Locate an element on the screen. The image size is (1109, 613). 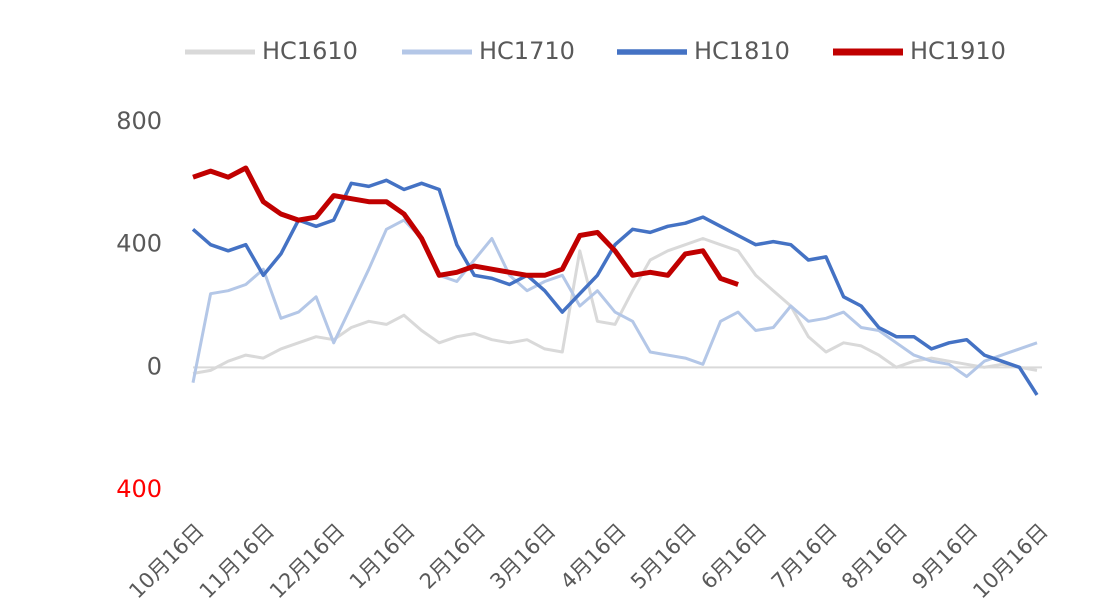
x-tick-label: 8月16日 is located at coordinates (874, 556).